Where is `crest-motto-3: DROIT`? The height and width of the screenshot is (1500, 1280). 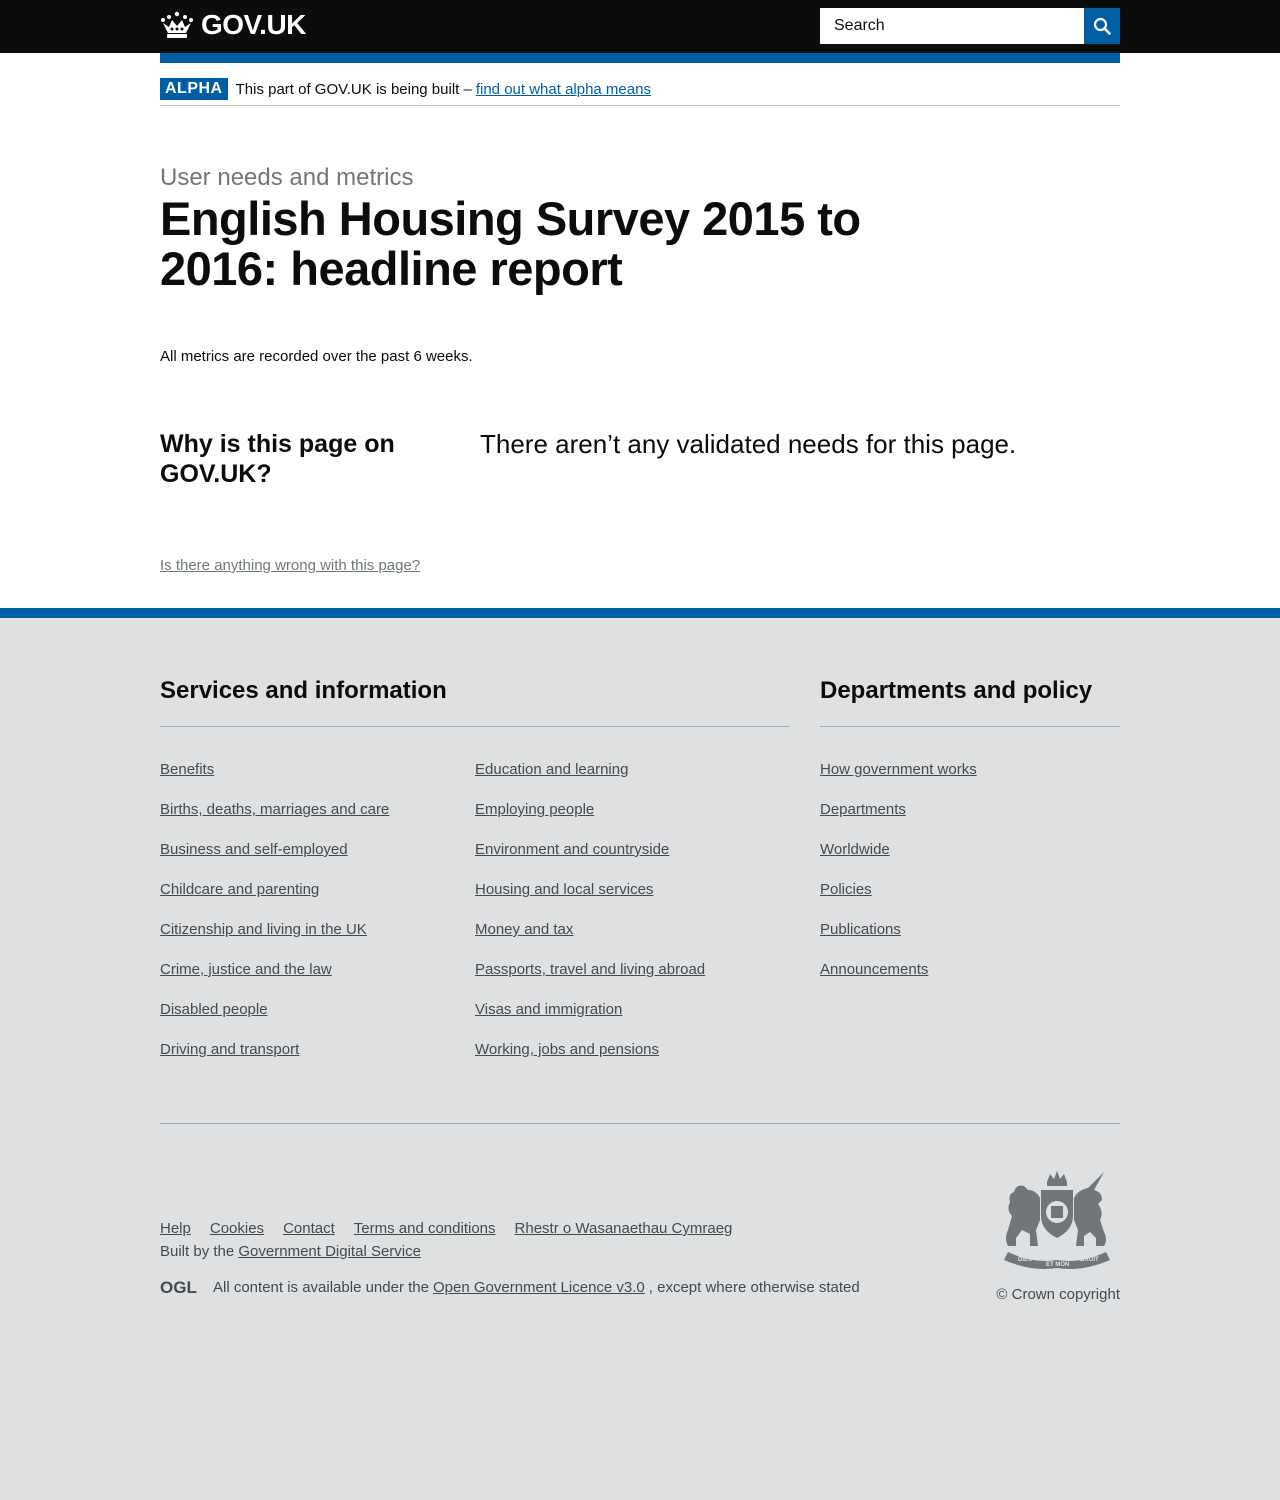
crest-motto-3: DROIT is located at coordinates (1089, 1260).